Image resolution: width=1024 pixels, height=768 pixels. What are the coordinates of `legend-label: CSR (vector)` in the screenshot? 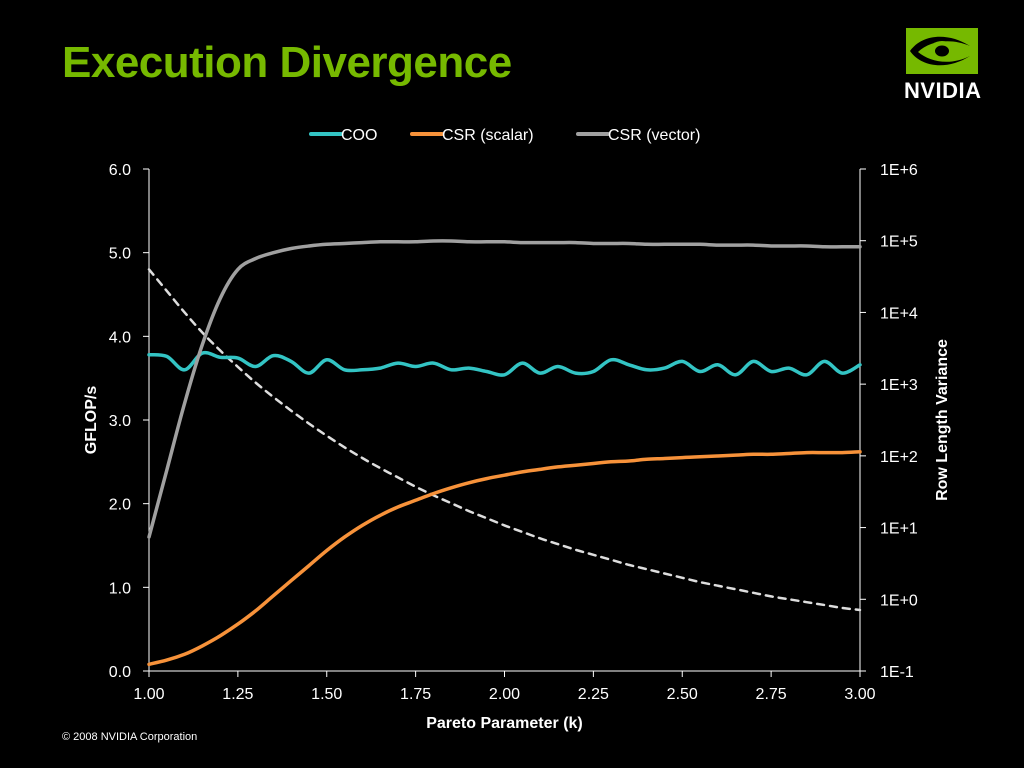 It's located at (654, 135).